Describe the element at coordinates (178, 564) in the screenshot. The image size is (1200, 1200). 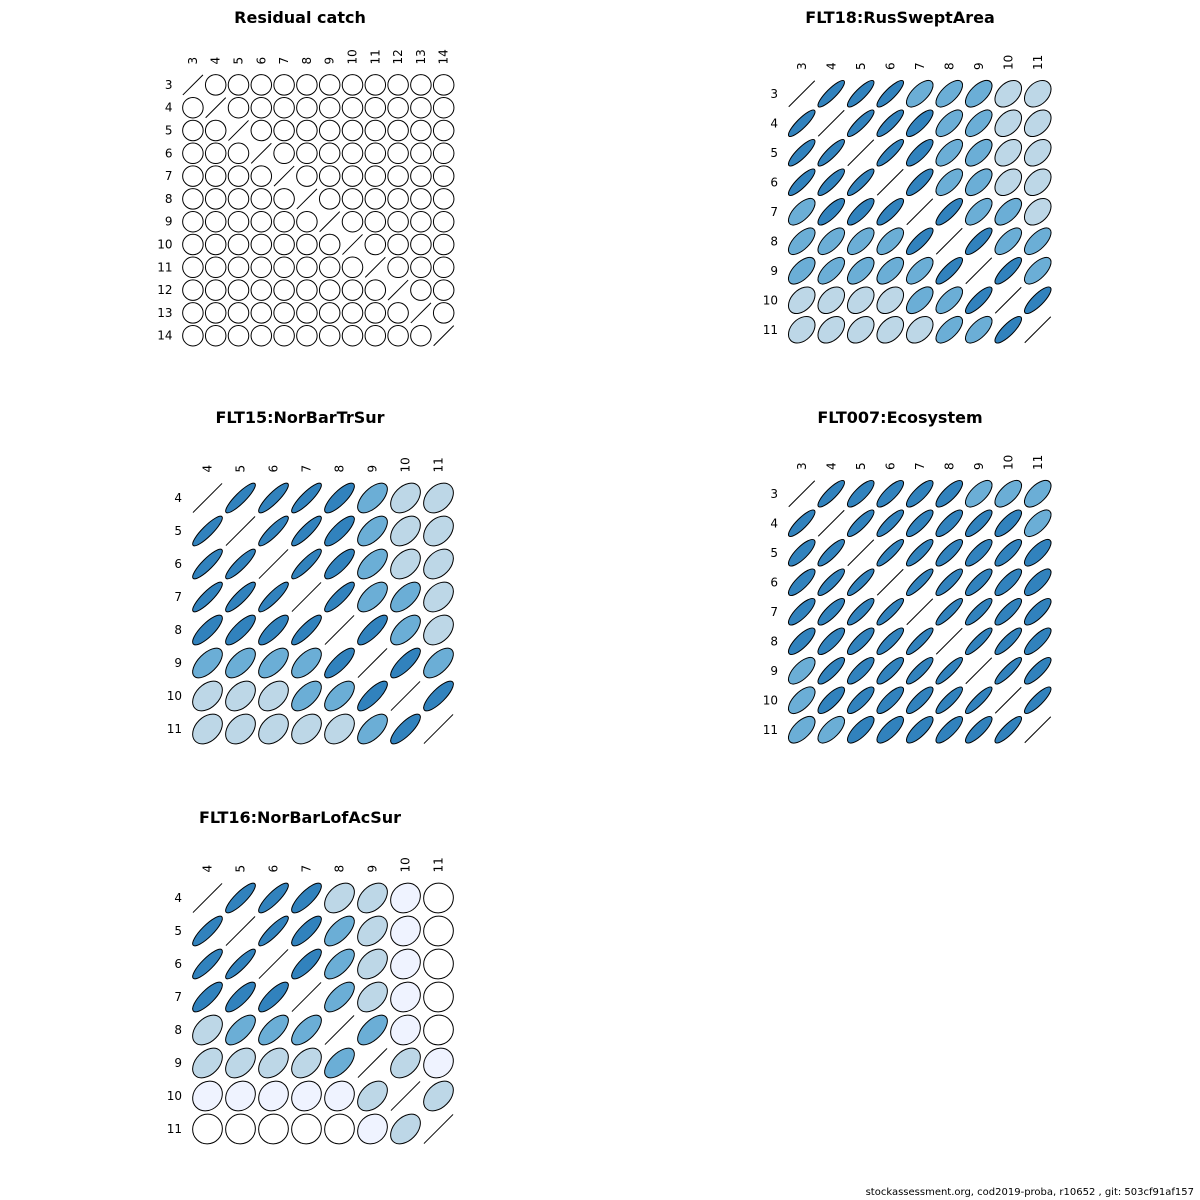
I see `row-label: 6` at that location.